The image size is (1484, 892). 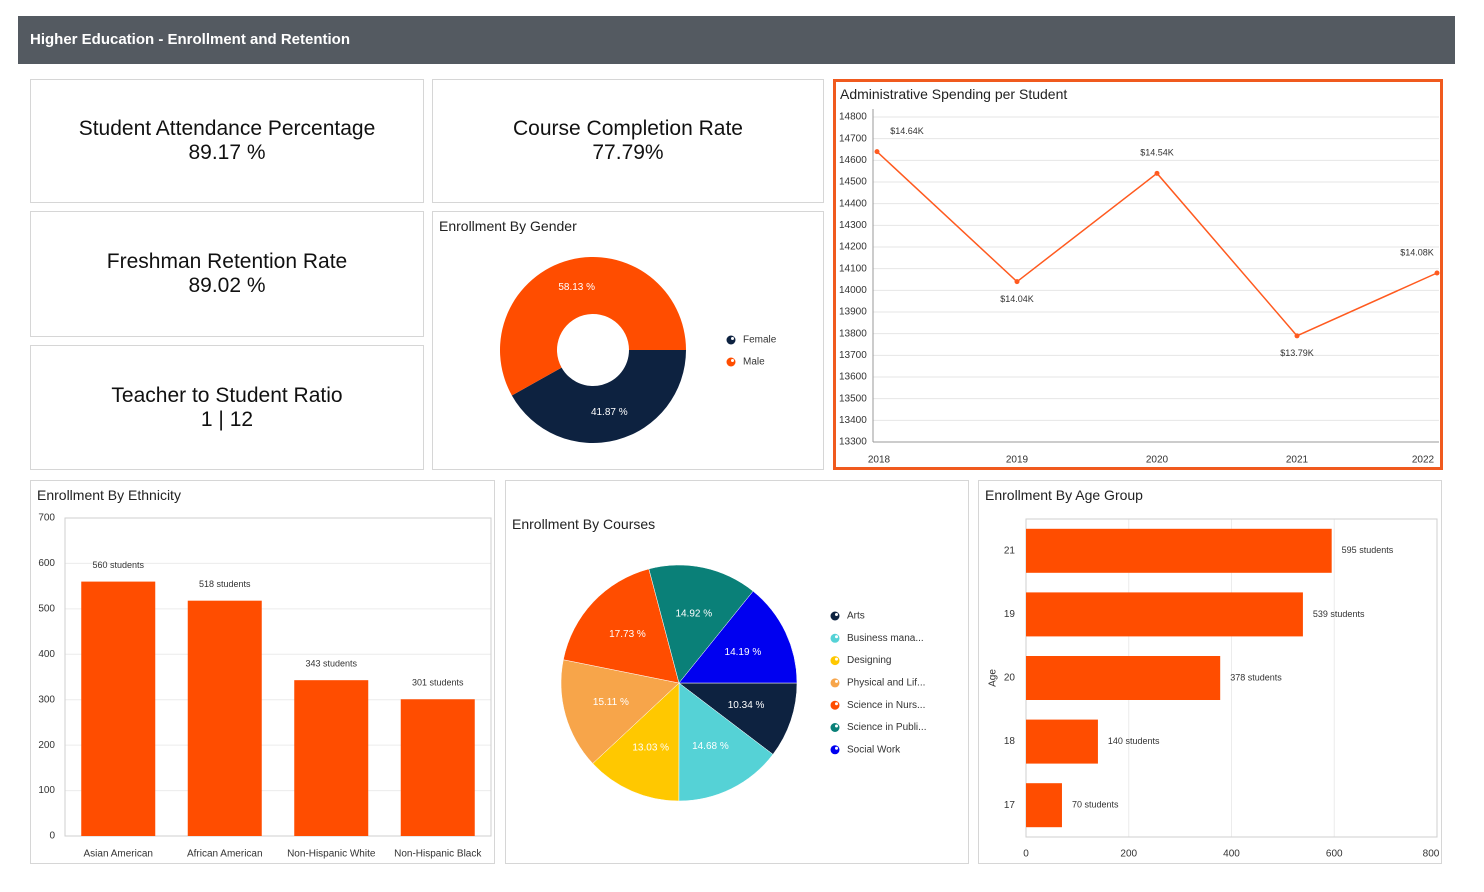 I want to click on x-tick-label: 2018, so click(x=879, y=460).